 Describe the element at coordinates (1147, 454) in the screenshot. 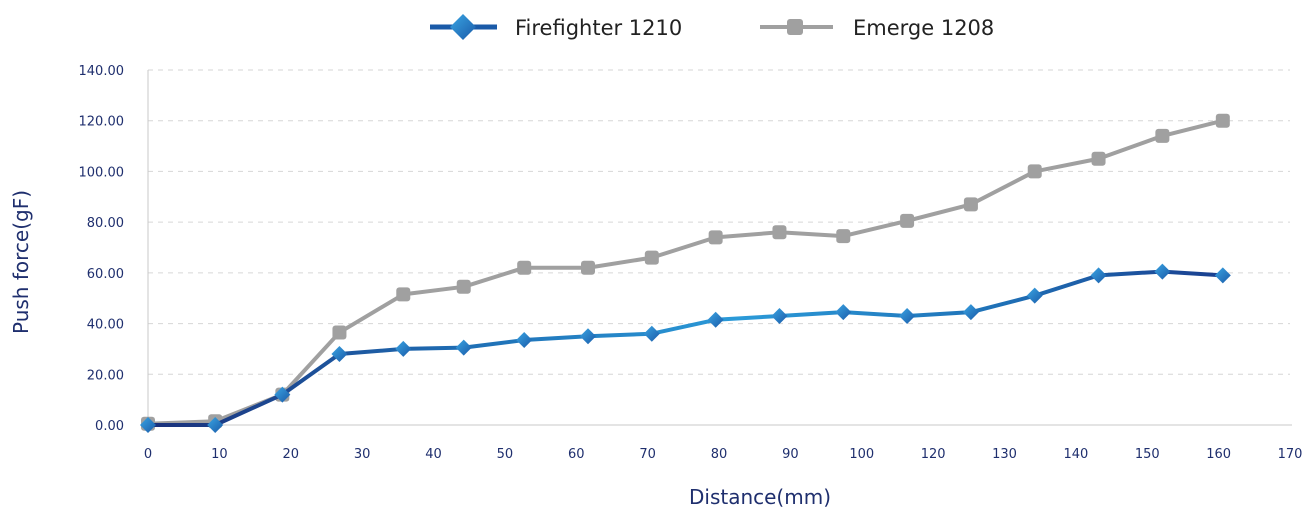

I see `x-tick-label: 150` at that location.